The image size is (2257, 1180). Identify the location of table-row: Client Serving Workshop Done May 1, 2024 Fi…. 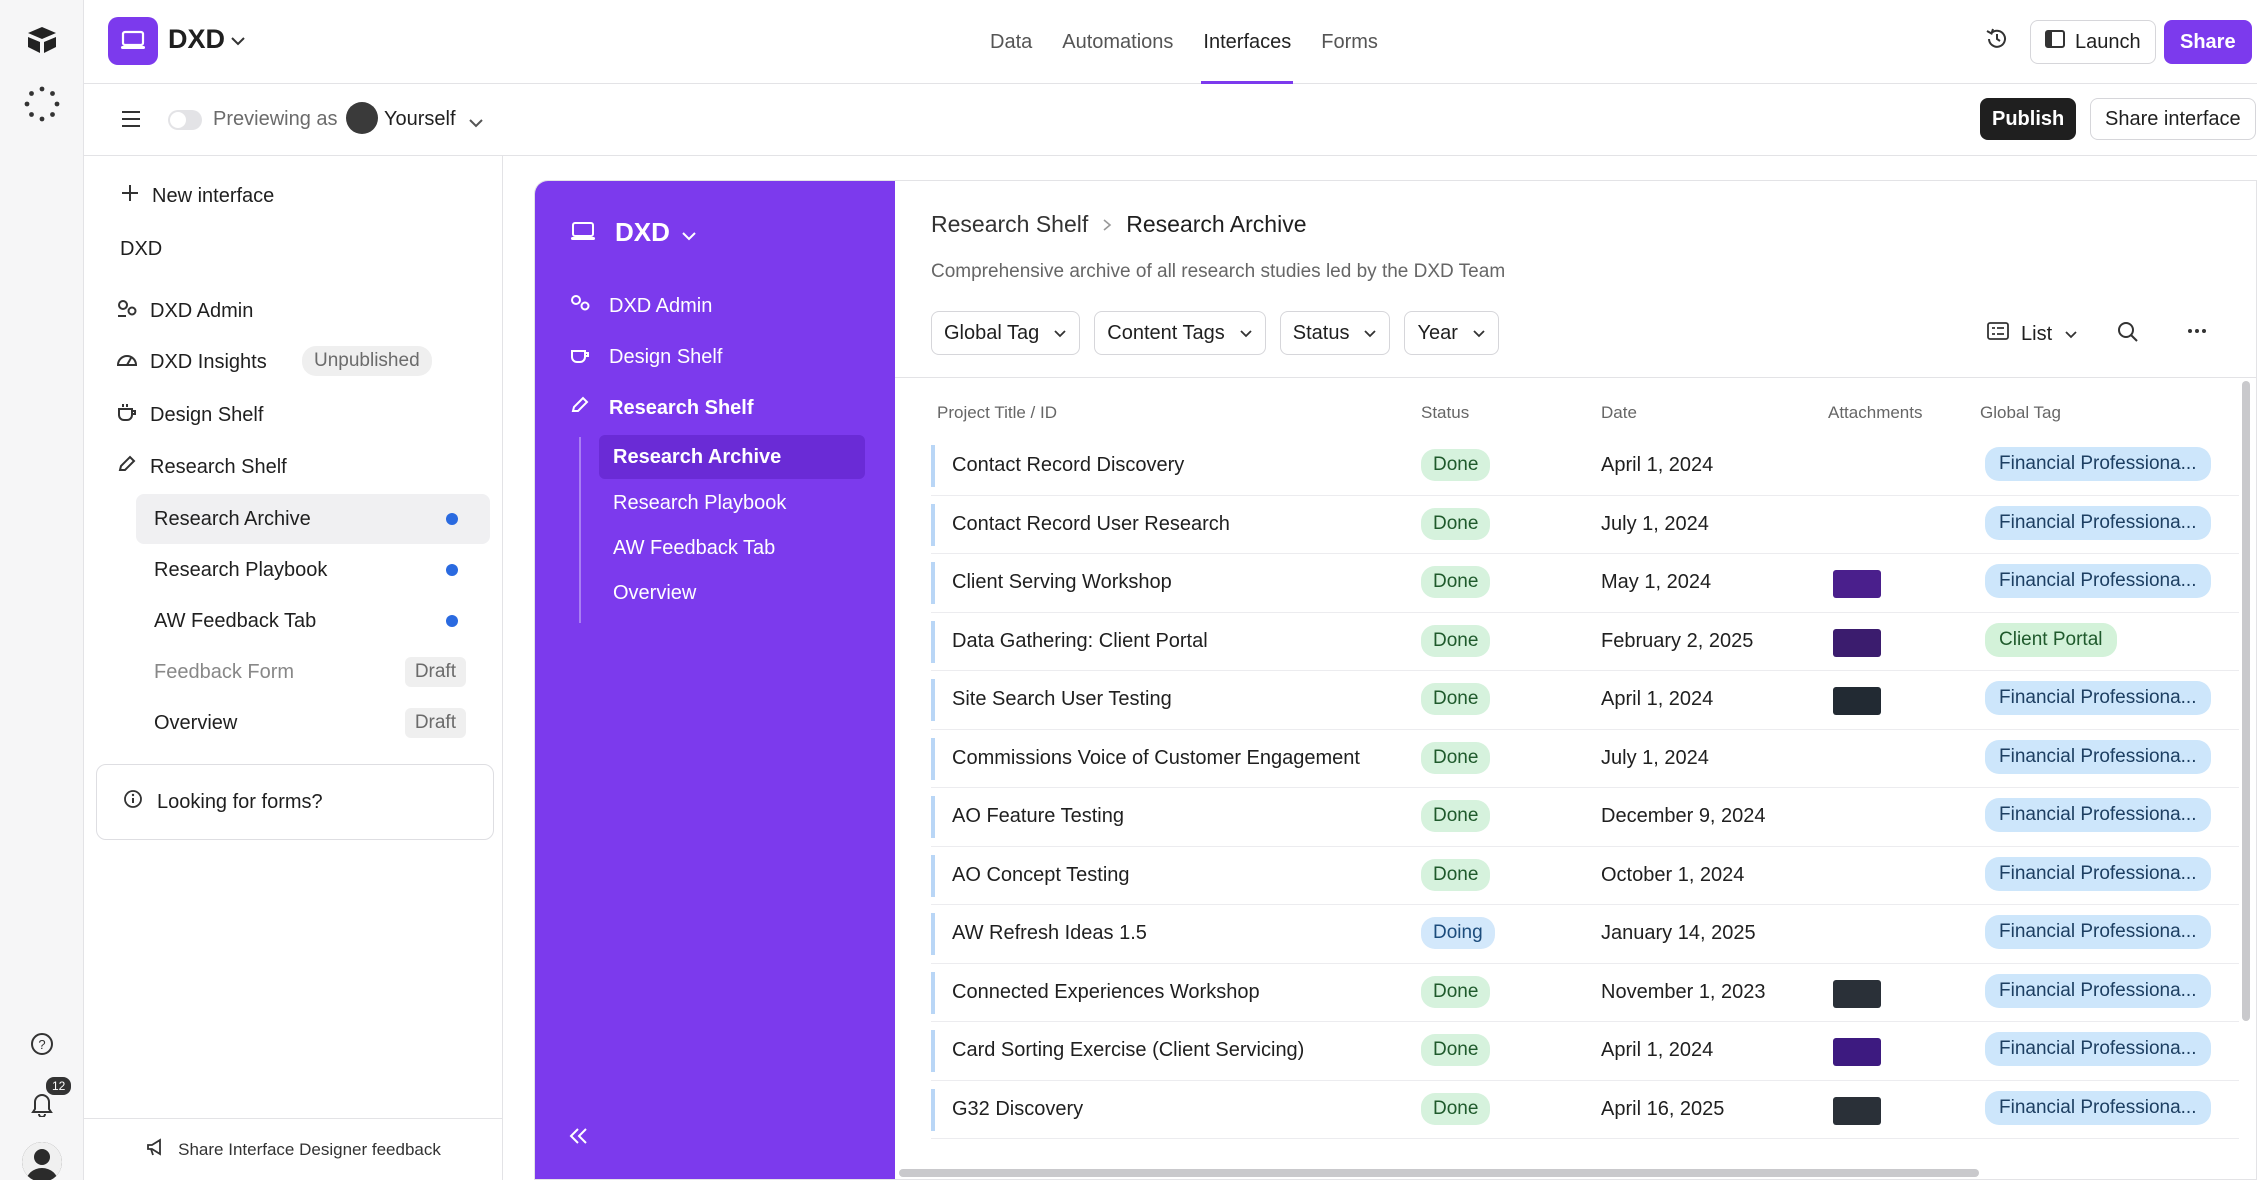
(1585, 583).